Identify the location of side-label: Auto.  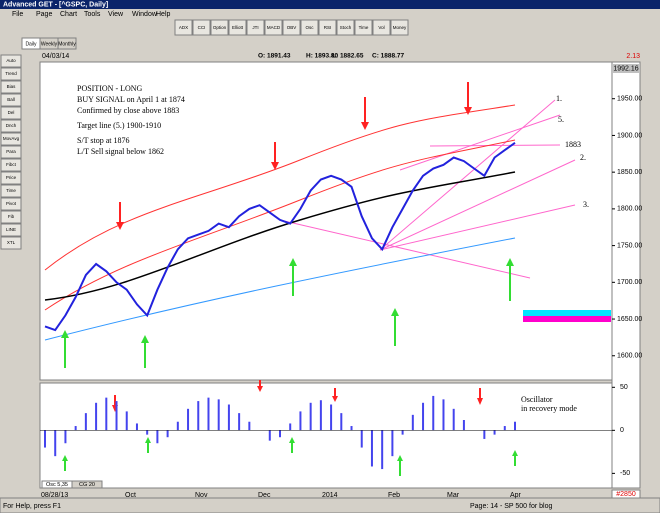
(11, 60).